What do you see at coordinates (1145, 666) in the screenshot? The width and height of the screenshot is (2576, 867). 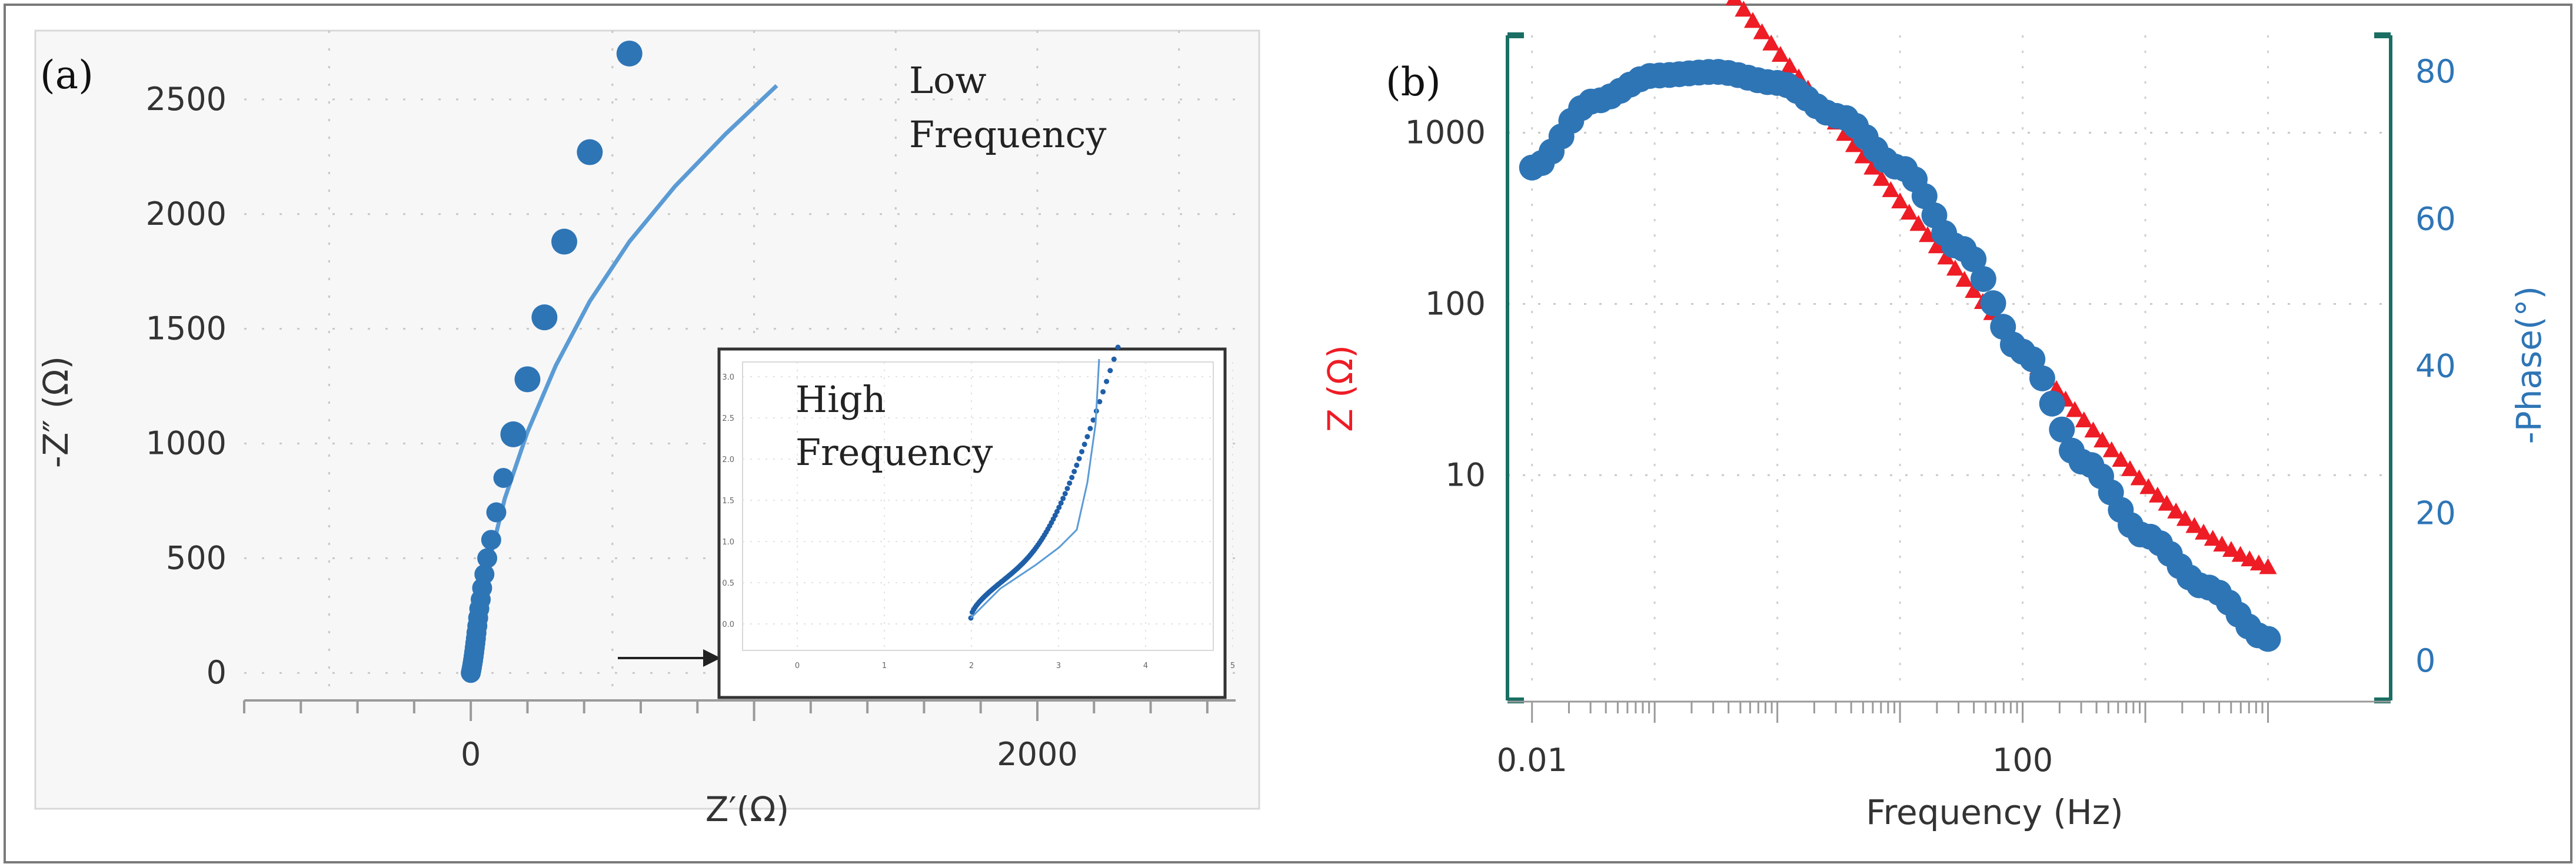 I see `inset-tick-label: 4` at bounding box center [1145, 666].